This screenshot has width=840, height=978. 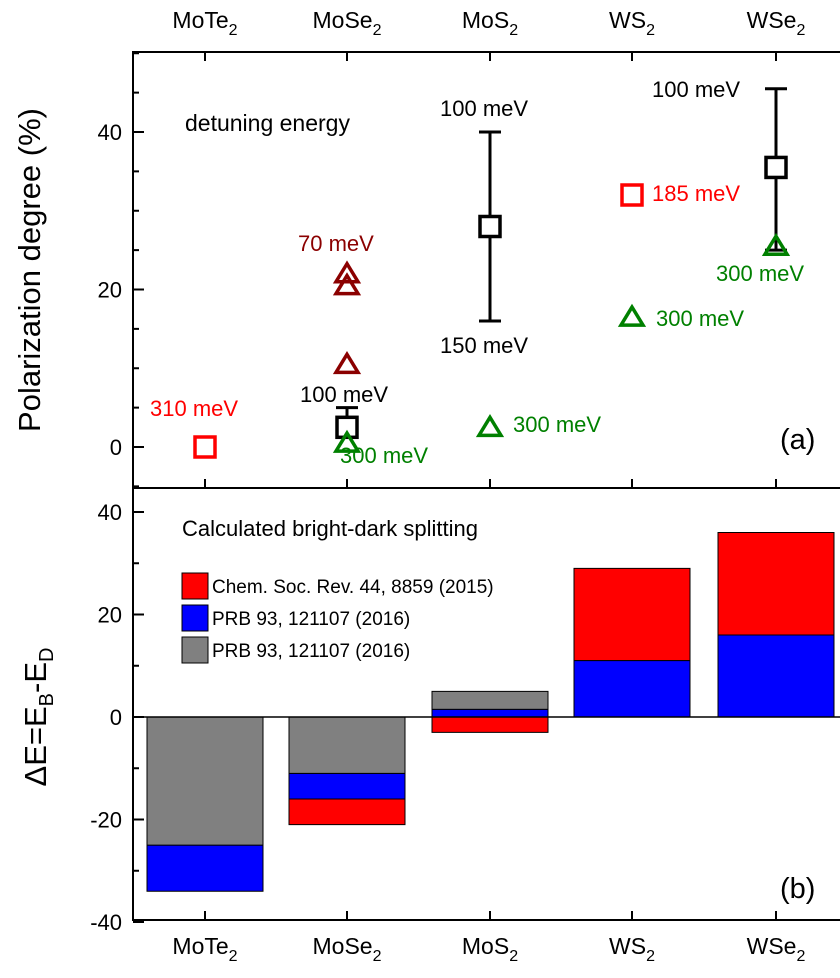 I want to click on category-label-top: WS2, so click(x=632, y=23).